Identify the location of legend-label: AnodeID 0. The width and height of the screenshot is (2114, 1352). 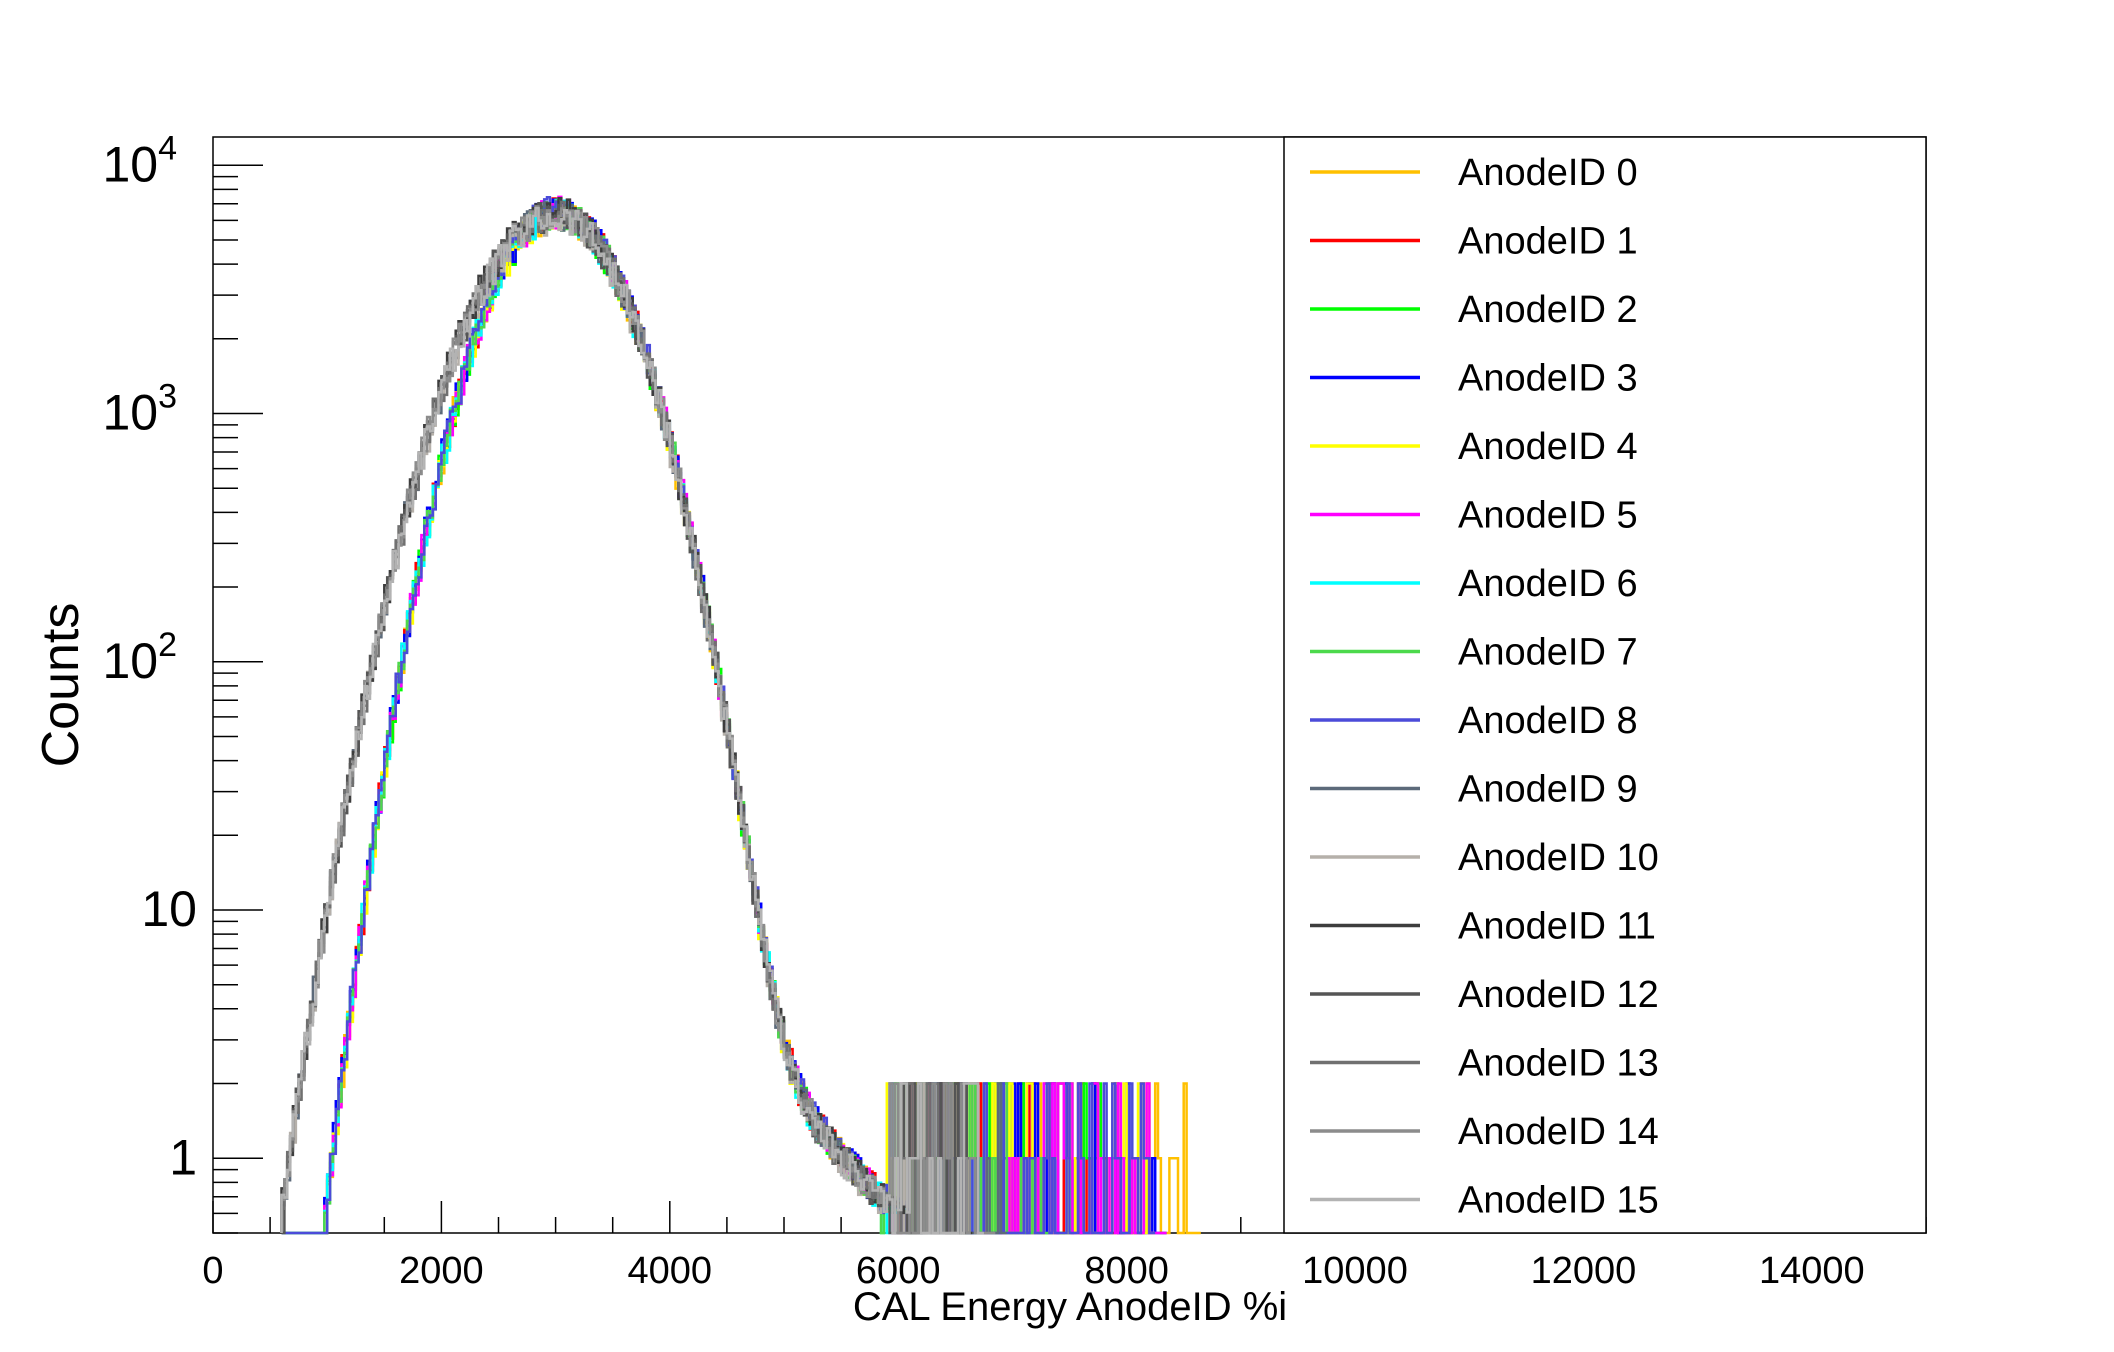
(1548, 173).